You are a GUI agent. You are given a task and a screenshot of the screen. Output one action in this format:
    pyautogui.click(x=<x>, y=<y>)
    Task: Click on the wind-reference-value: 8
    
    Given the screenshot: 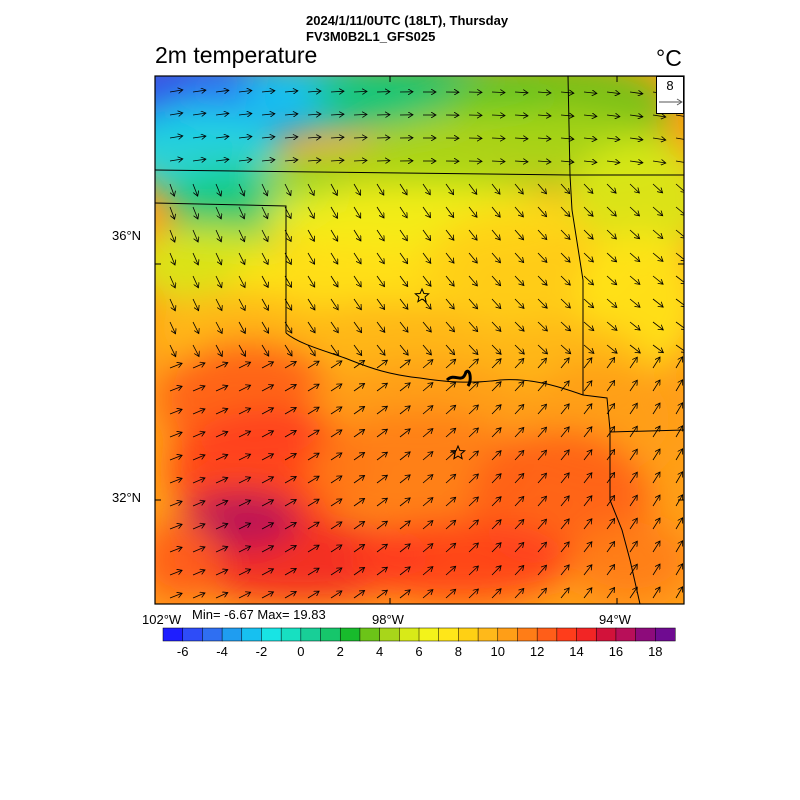 What is the action you would take?
    pyautogui.click(x=670, y=85)
    